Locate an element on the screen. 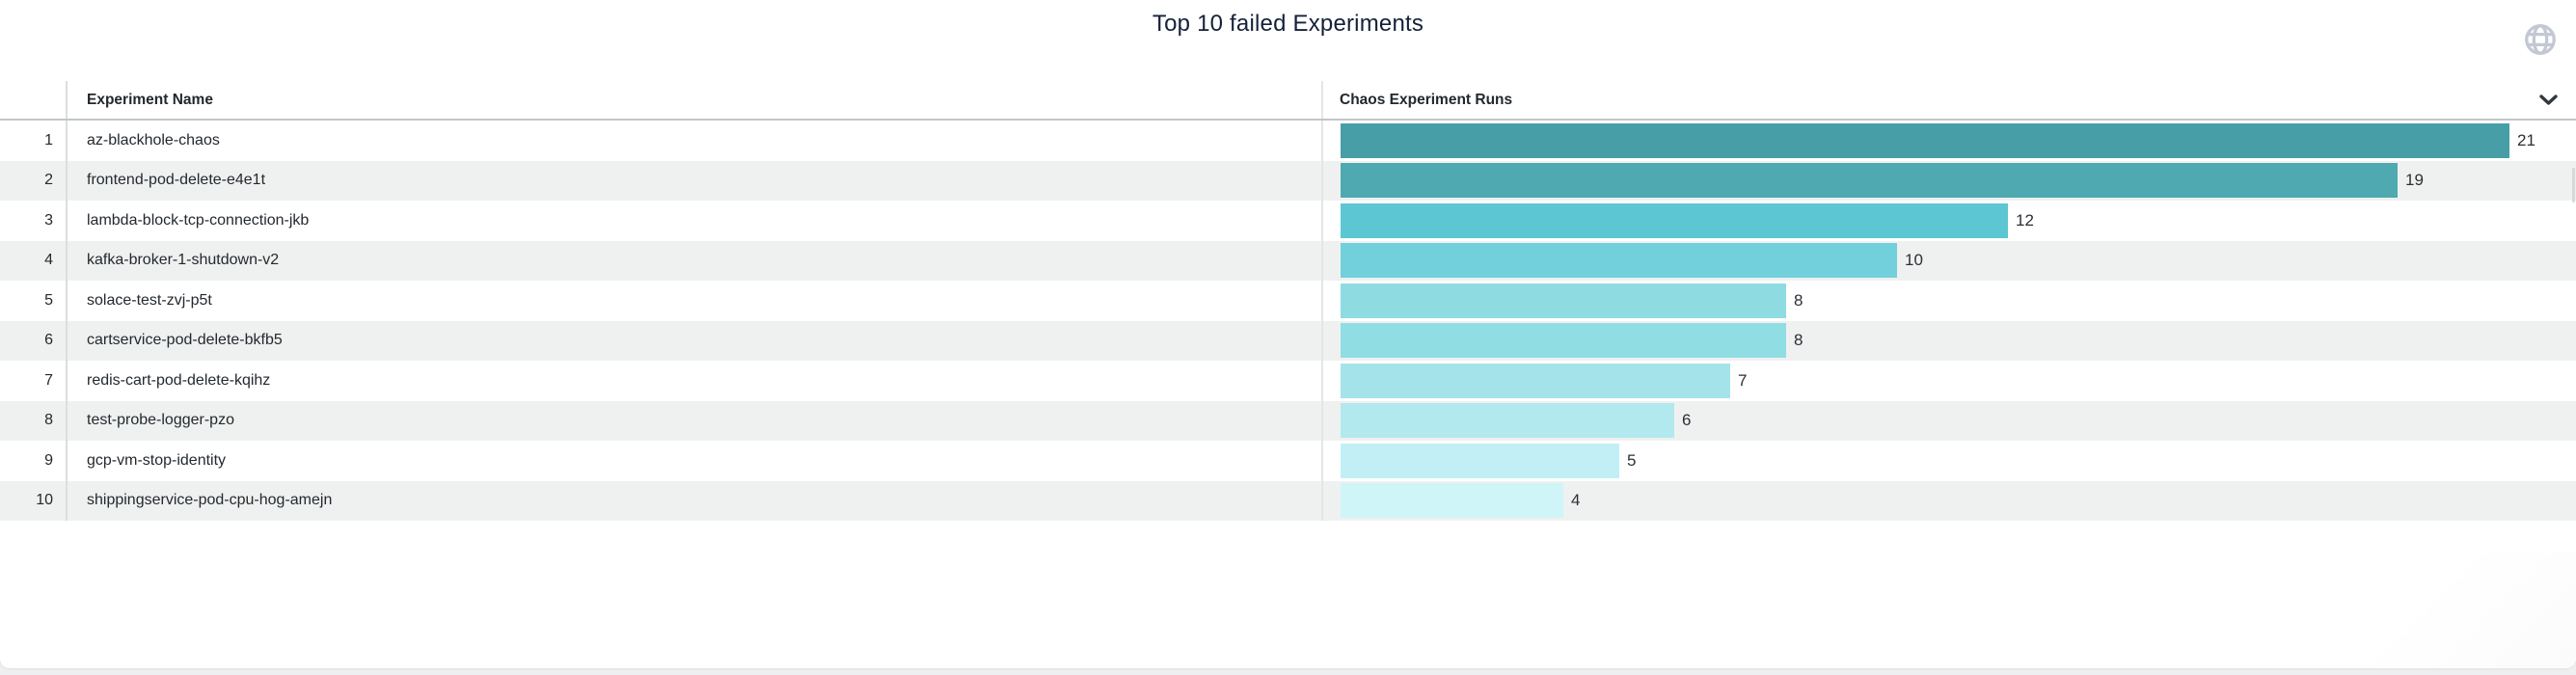 Image resolution: width=2576 pixels, height=675 pixels. row-bar-cell: 10 is located at coordinates (1949, 261).